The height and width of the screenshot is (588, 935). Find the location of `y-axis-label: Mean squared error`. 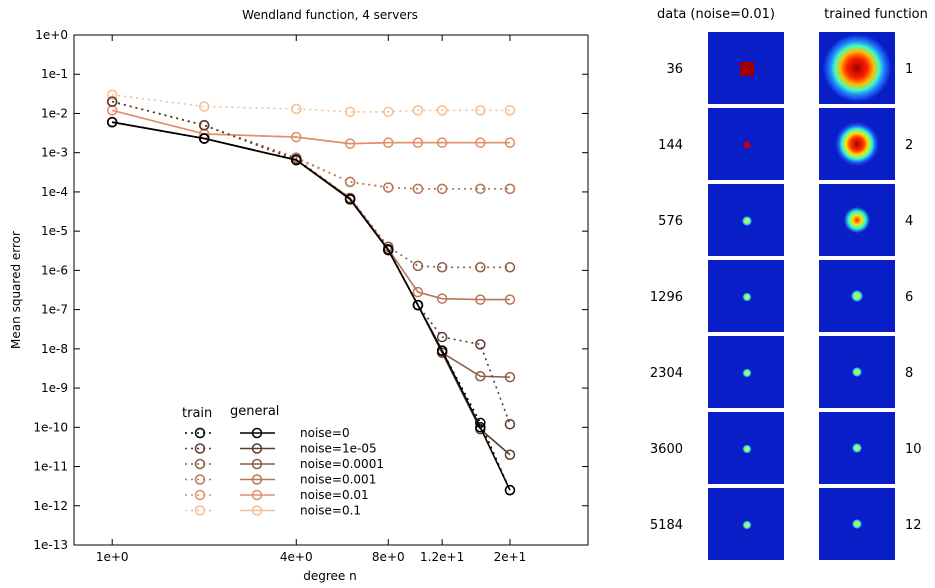

y-axis-label: Mean squared error is located at coordinates (16, 290).